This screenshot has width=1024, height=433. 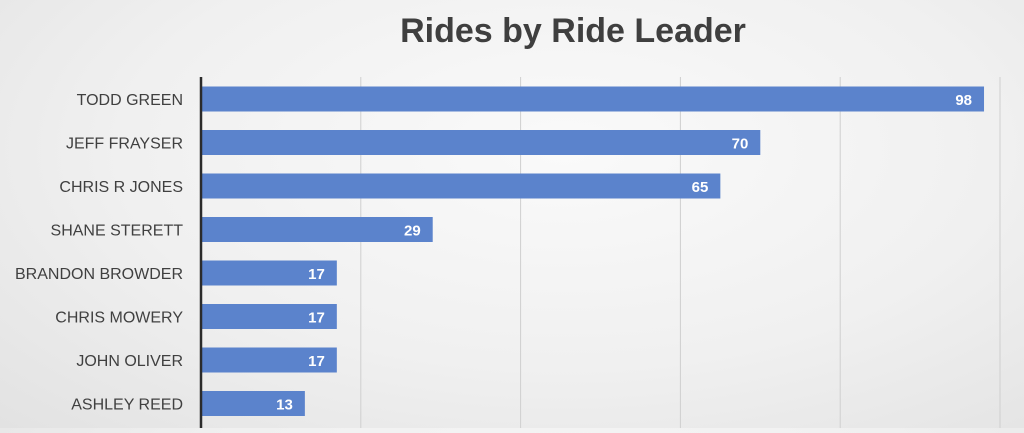 What do you see at coordinates (121, 187) in the screenshot?
I see `category-label: CHRIS R JONES` at bounding box center [121, 187].